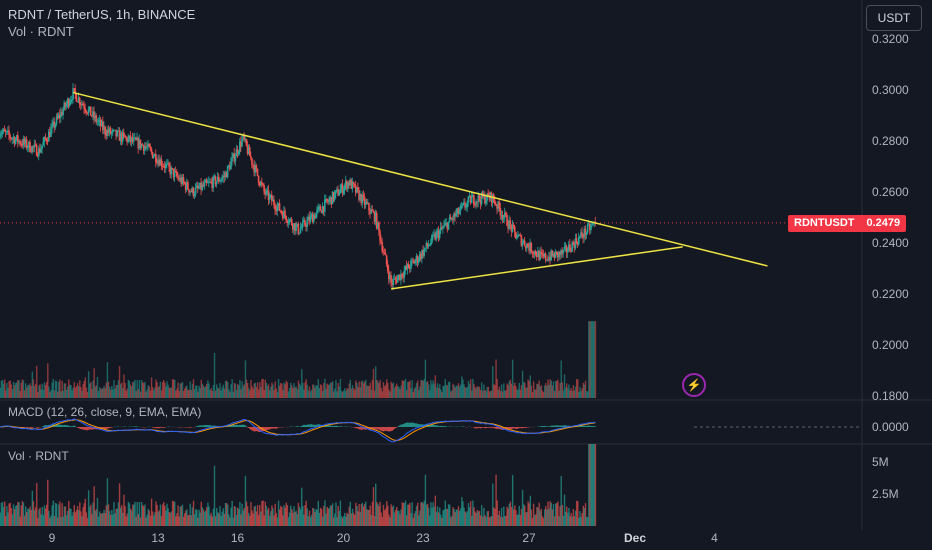  Describe the element at coordinates (38, 456) in the screenshot. I see `volume-pane-label: Vol · RDNT` at that location.